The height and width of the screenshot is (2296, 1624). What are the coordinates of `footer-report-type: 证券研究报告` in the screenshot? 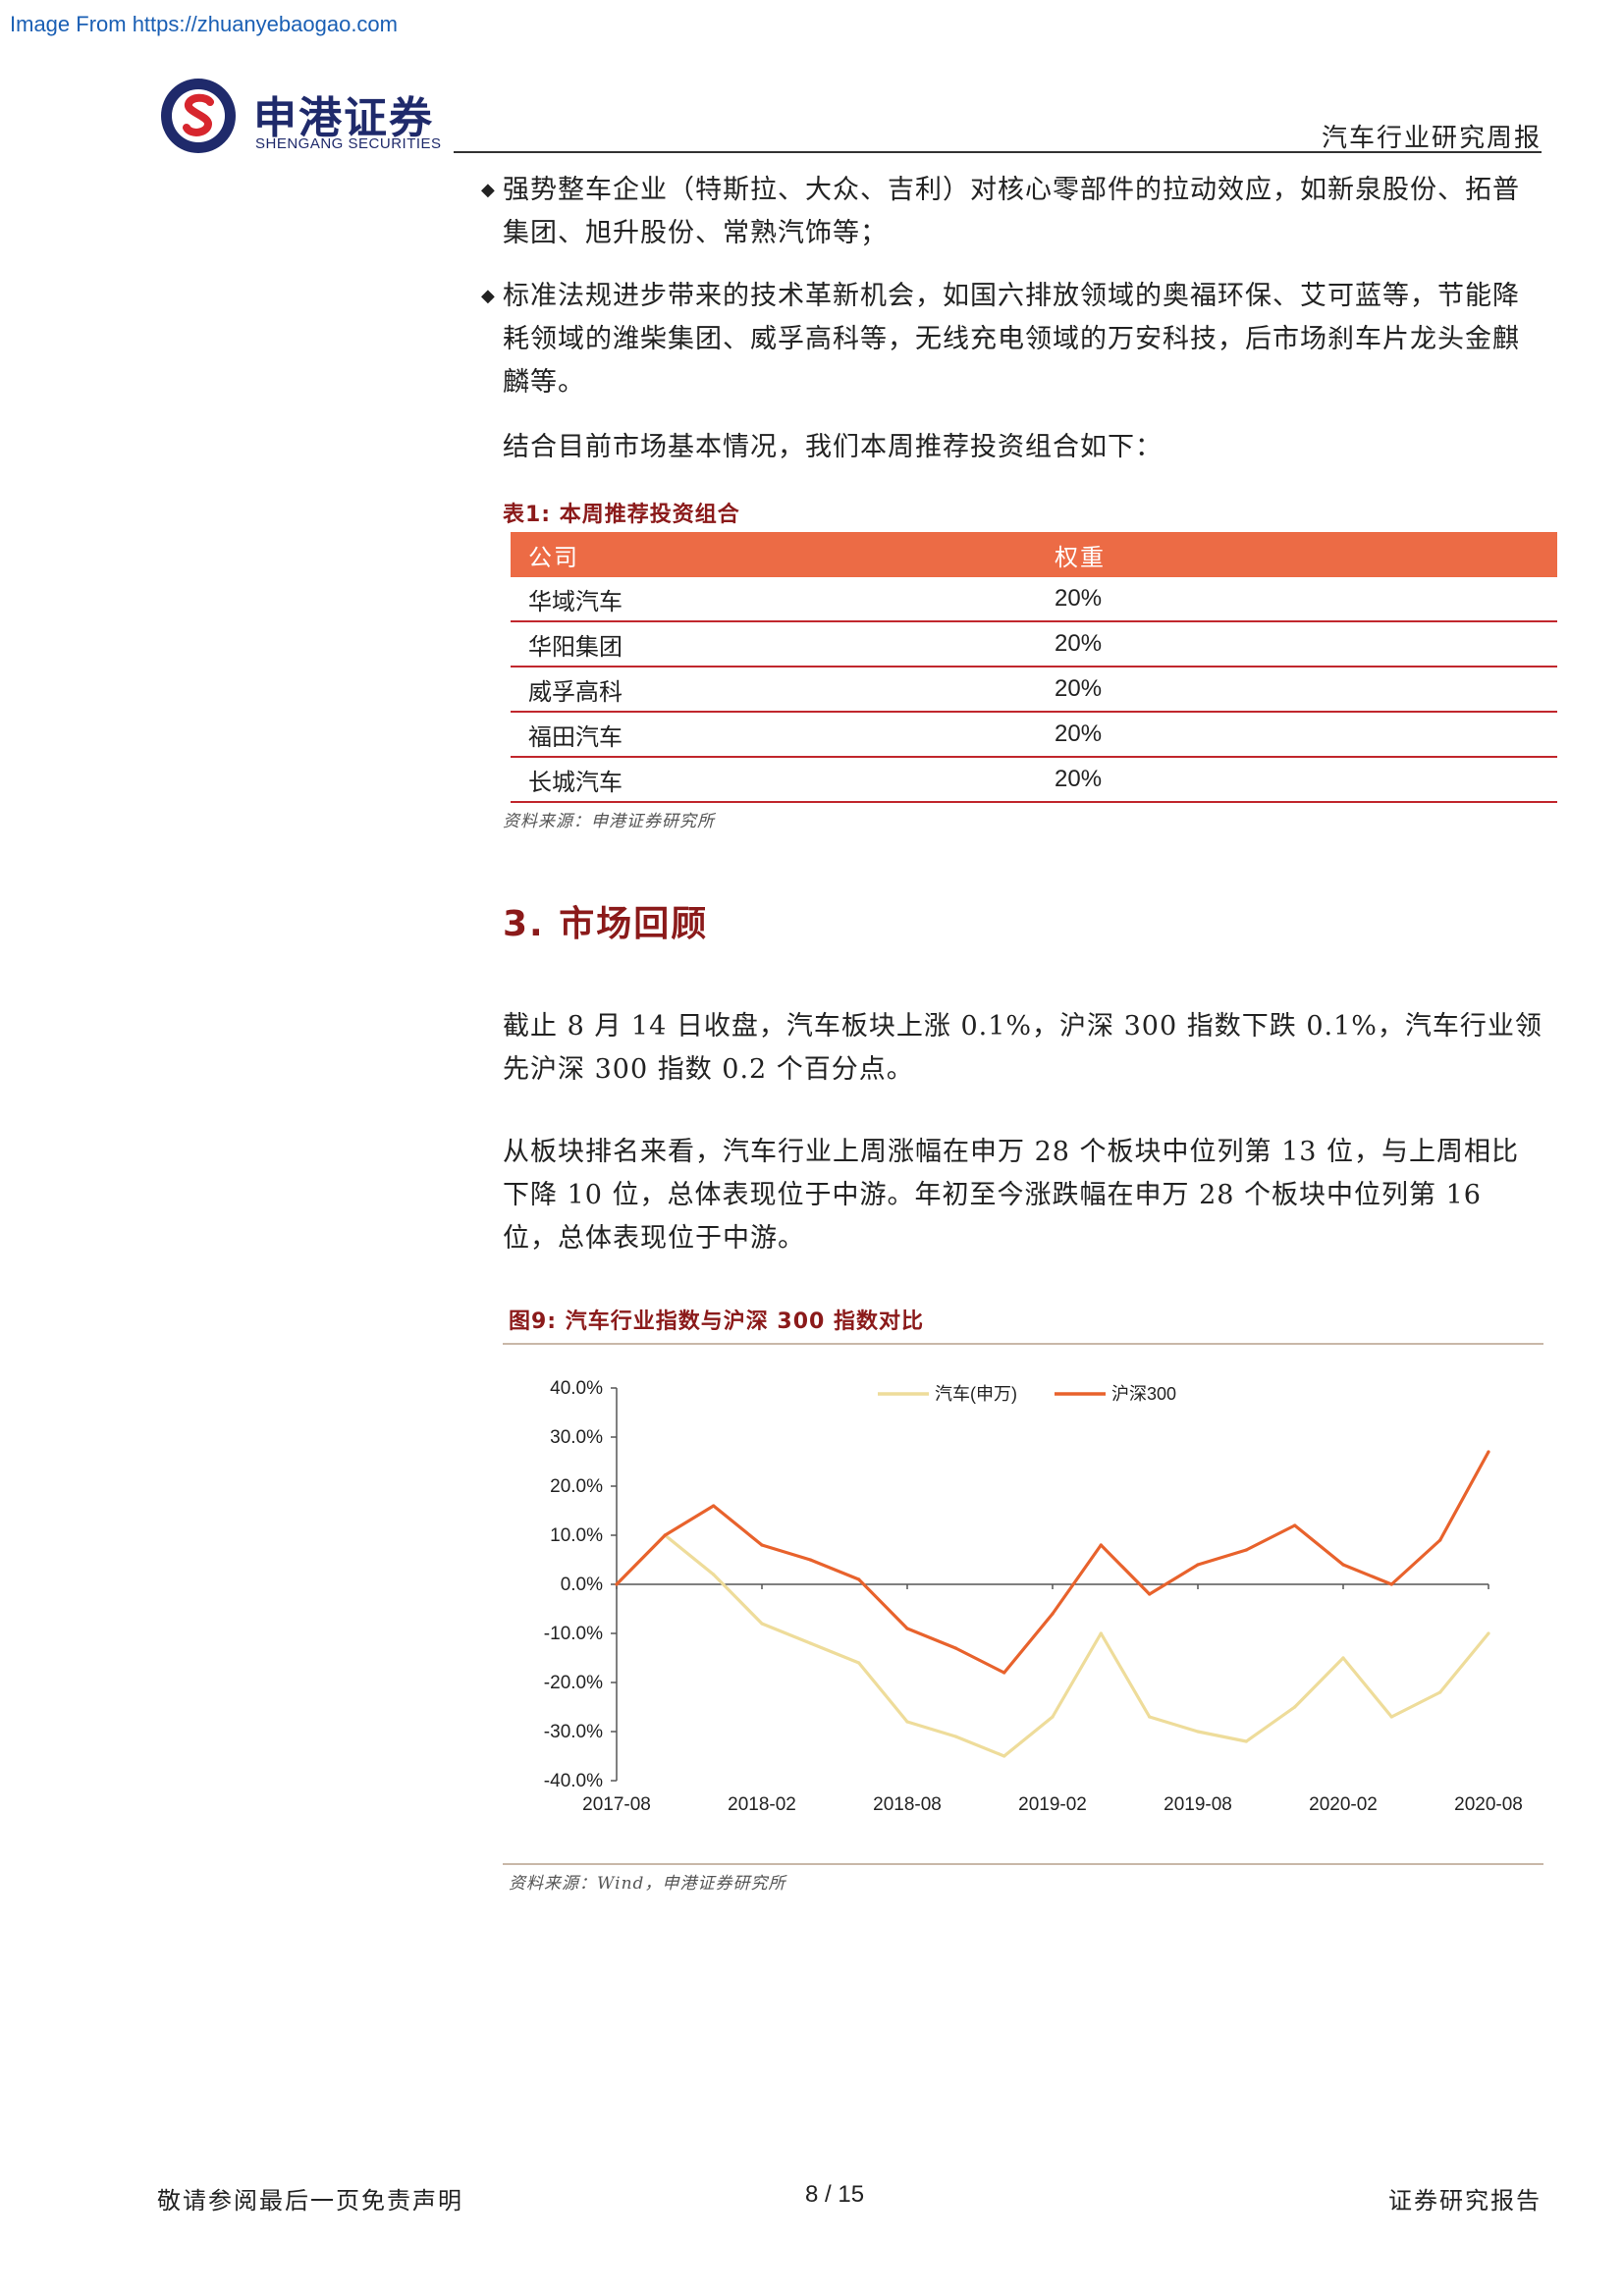 It's located at (1465, 2201).